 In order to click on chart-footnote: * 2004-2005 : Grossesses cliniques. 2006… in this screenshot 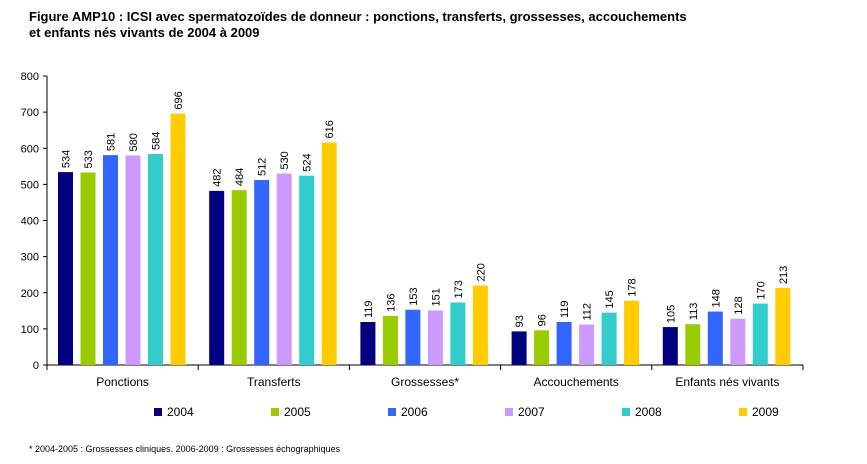, I will do `click(185, 449)`.